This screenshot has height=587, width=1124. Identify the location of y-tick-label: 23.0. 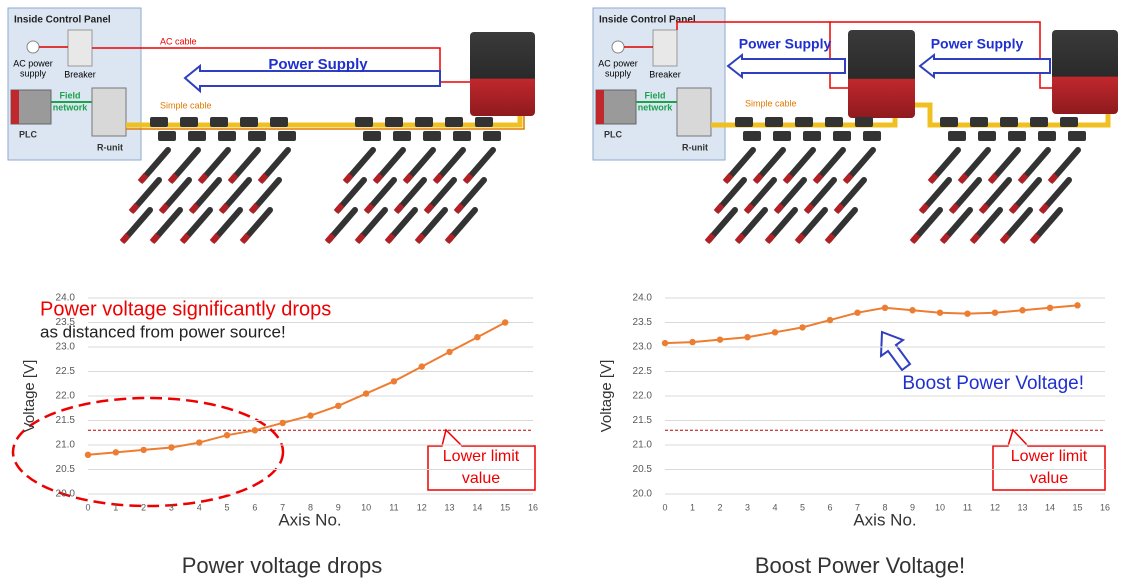
(66, 347).